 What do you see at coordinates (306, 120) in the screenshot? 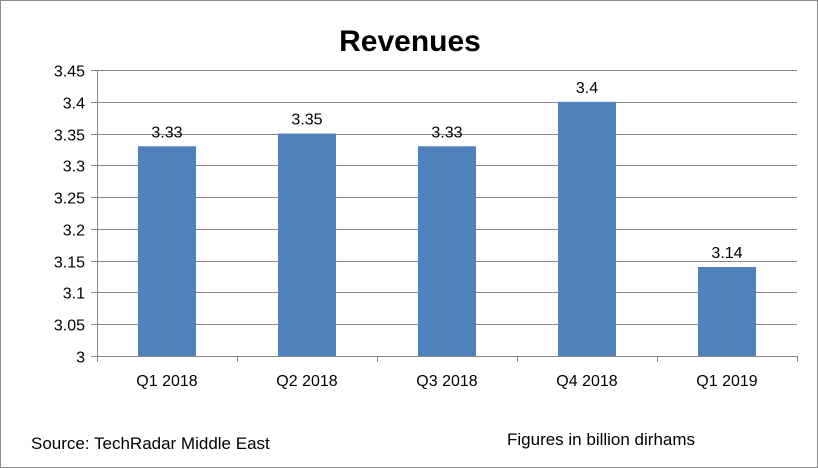
I see `data-label: 3.35` at bounding box center [306, 120].